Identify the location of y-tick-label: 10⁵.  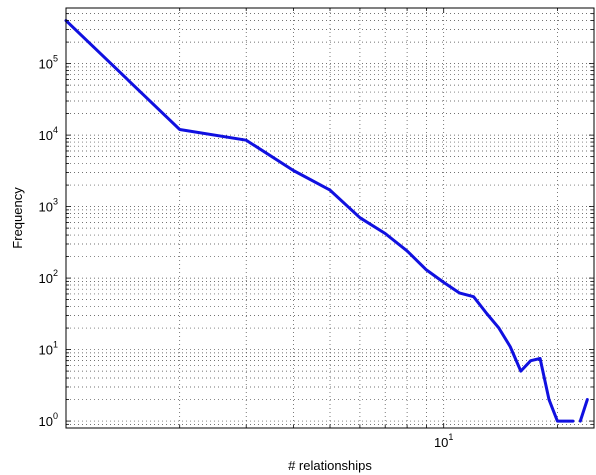
(48, 63).